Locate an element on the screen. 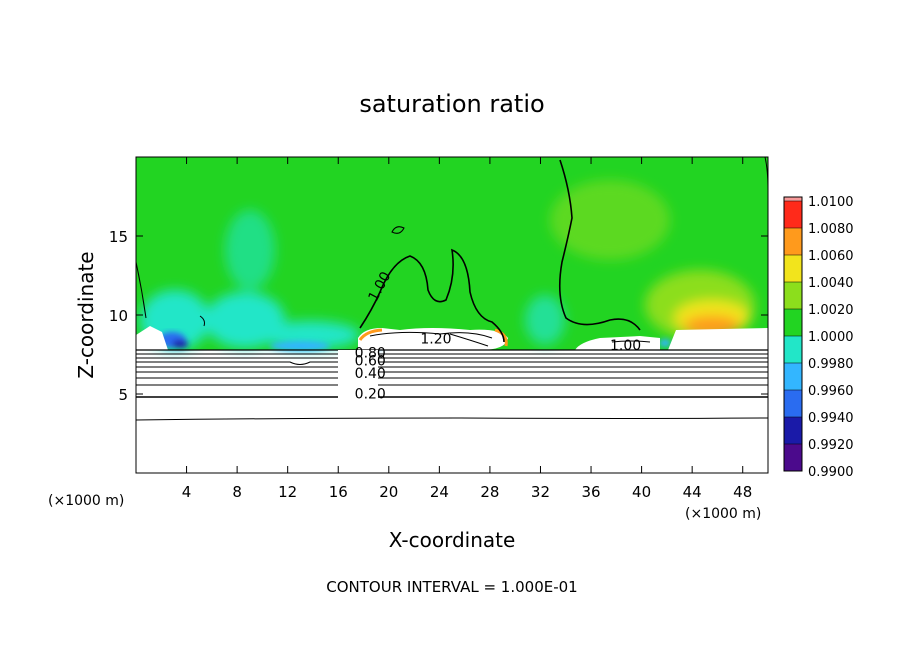  colorbar-label: 0.9980 is located at coordinates (831, 364).